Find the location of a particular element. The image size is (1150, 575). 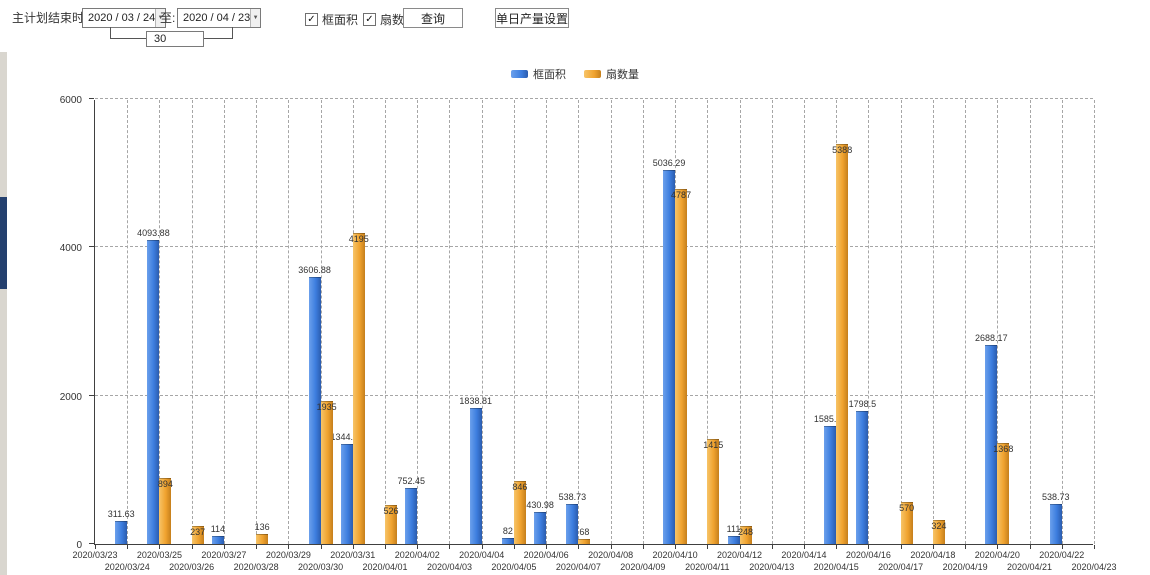

frame-area-checkbox: ✓ 框面积 is located at coordinates (331, 19).